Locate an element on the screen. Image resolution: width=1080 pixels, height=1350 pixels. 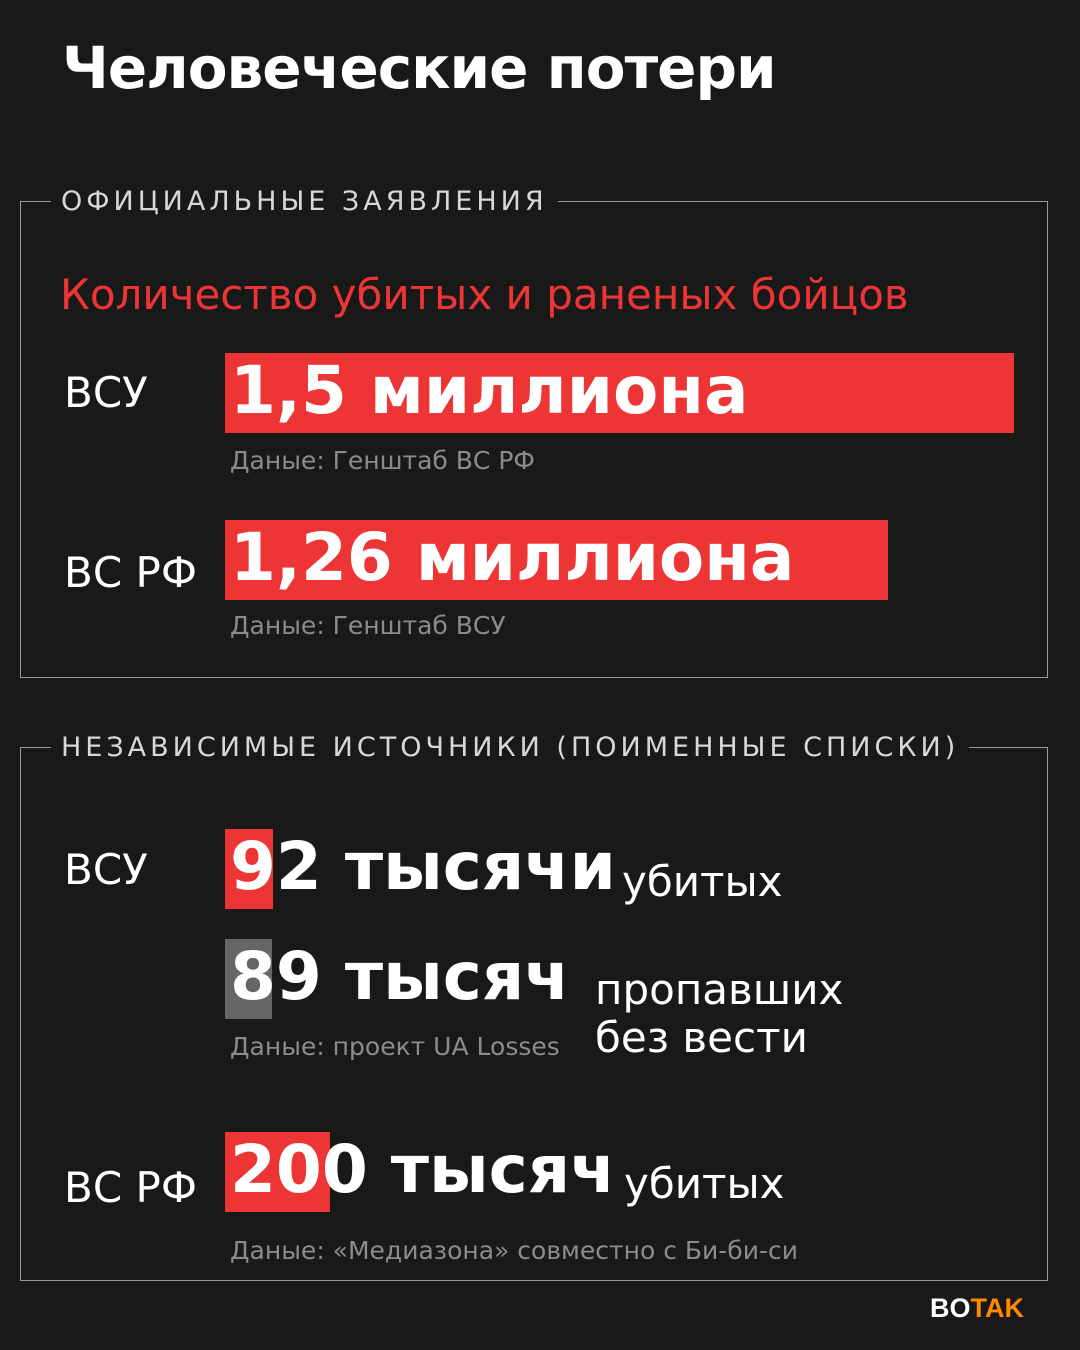
source-note: Даные: проект UA Losses is located at coordinates (395, 1046).